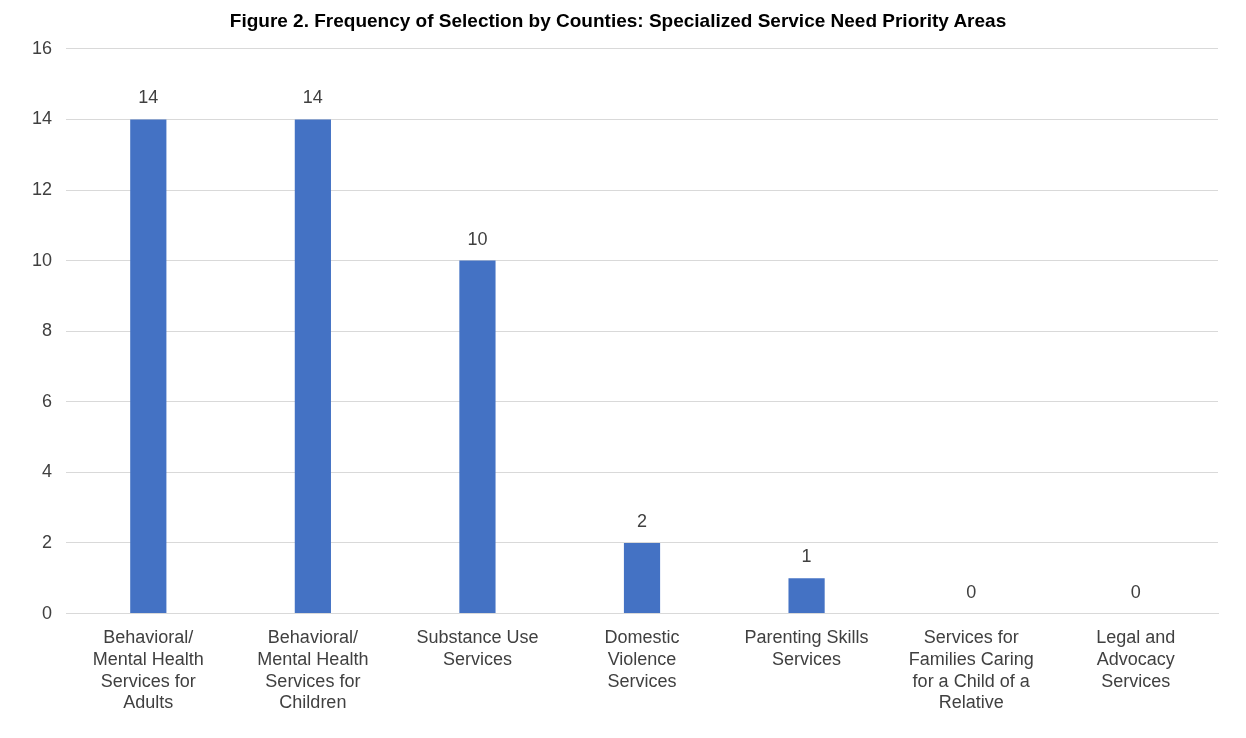 This screenshot has height=738, width=1246. Describe the element at coordinates (42, 259) in the screenshot. I see `y-tick-label: 10` at that location.